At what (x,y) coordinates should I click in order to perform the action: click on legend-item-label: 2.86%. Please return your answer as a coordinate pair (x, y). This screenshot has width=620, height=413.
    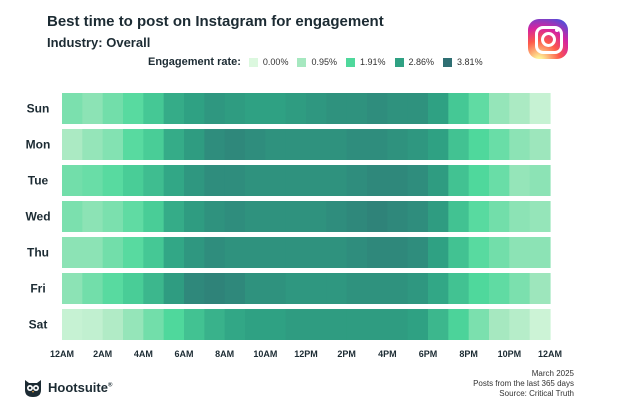
    Looking at the image, I should click on (421, 62).